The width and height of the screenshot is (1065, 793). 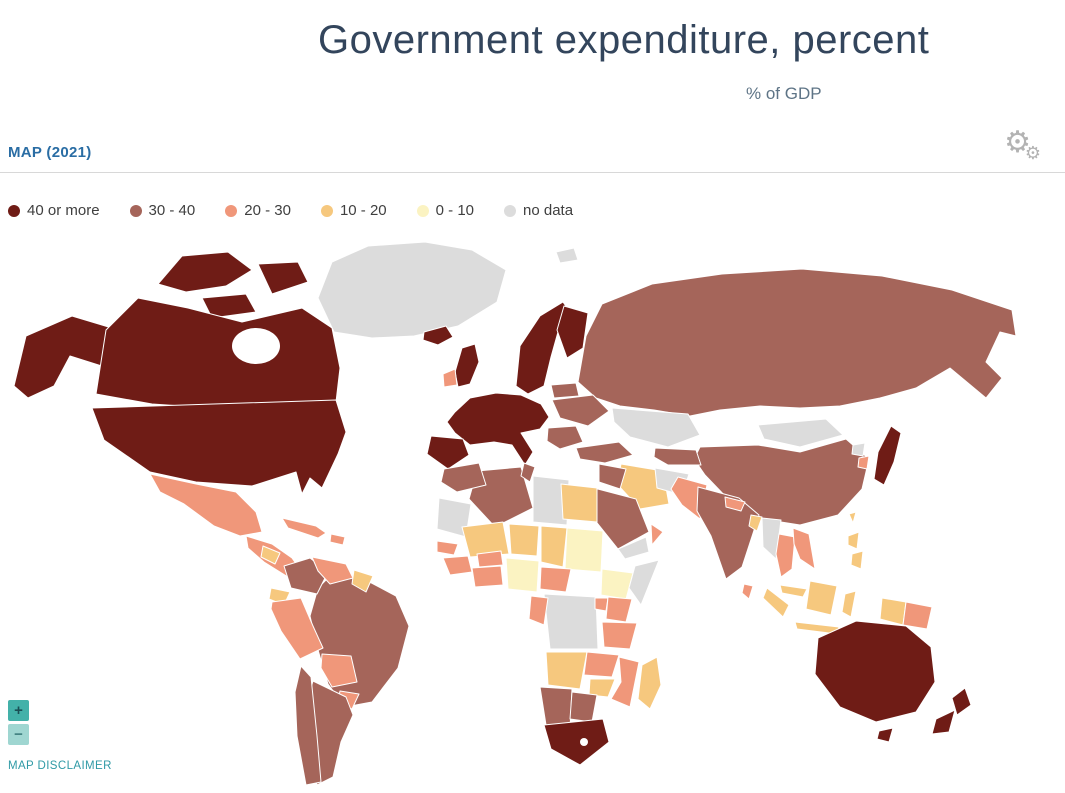 I want to click on hudson-bay, so click(x=256, y=346).